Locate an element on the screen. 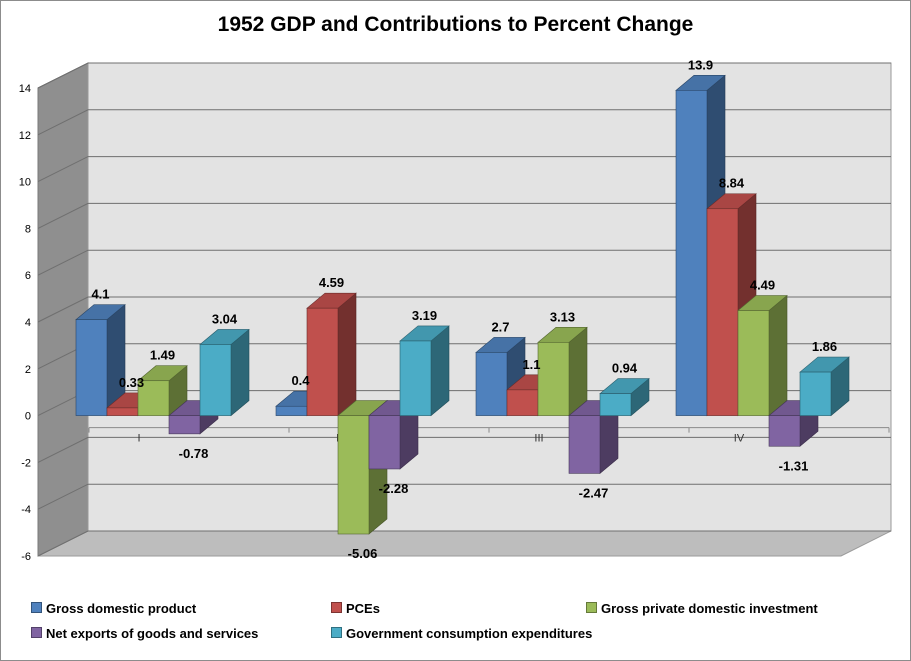 Image resolution: width=911 pixels, height=661 pixels. x-tick-label: I is located at coordinates (138, 439).